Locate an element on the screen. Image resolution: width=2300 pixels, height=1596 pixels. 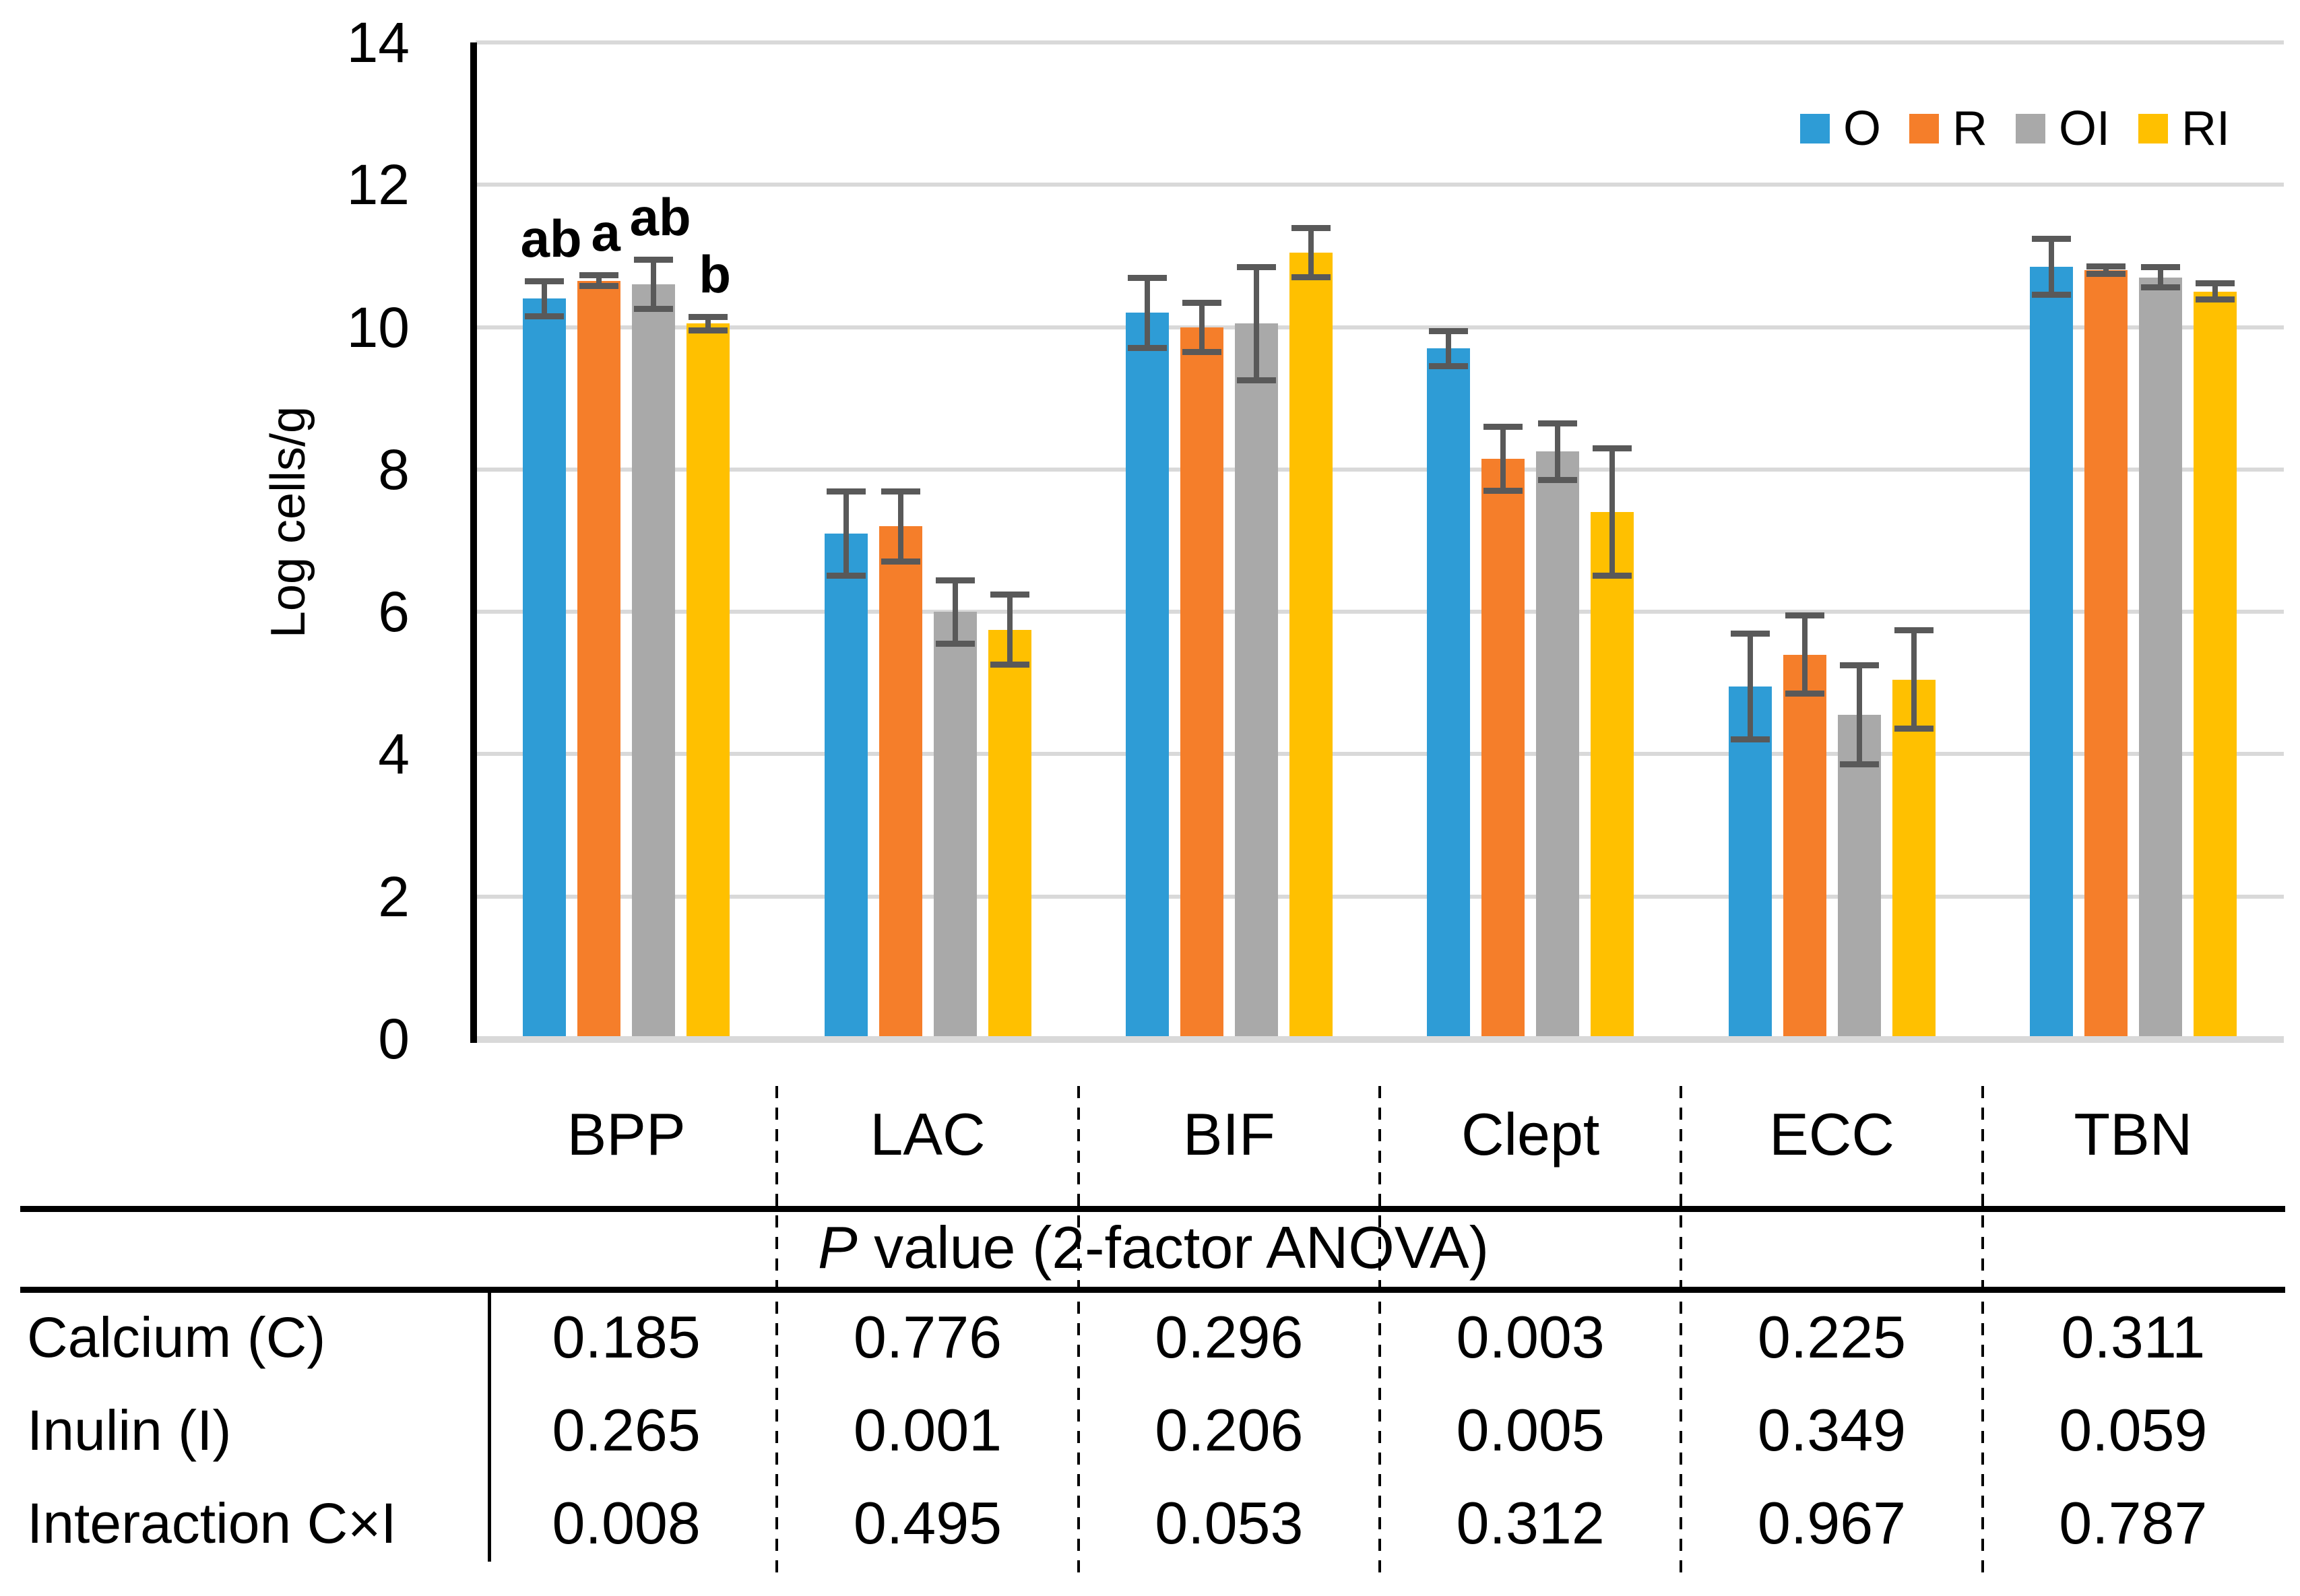
error-bar-line-ECC-R is located at coordinates (1804, 654).